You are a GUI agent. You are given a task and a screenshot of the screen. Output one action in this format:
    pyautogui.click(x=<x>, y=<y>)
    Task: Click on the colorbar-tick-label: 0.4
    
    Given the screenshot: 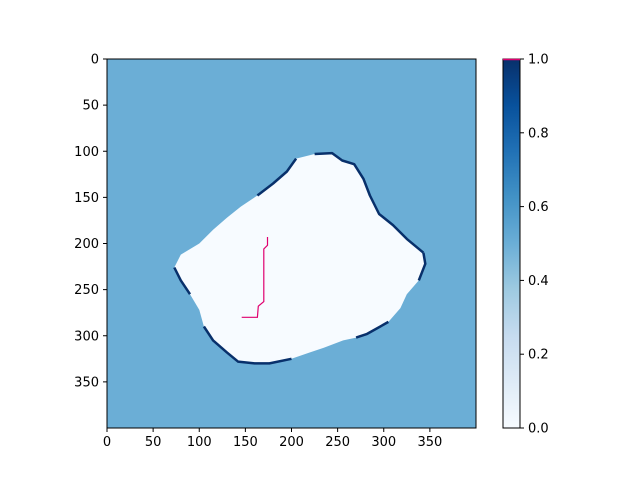 What is the action you would take?
    pyautogui.click(x=538, y=281)
    